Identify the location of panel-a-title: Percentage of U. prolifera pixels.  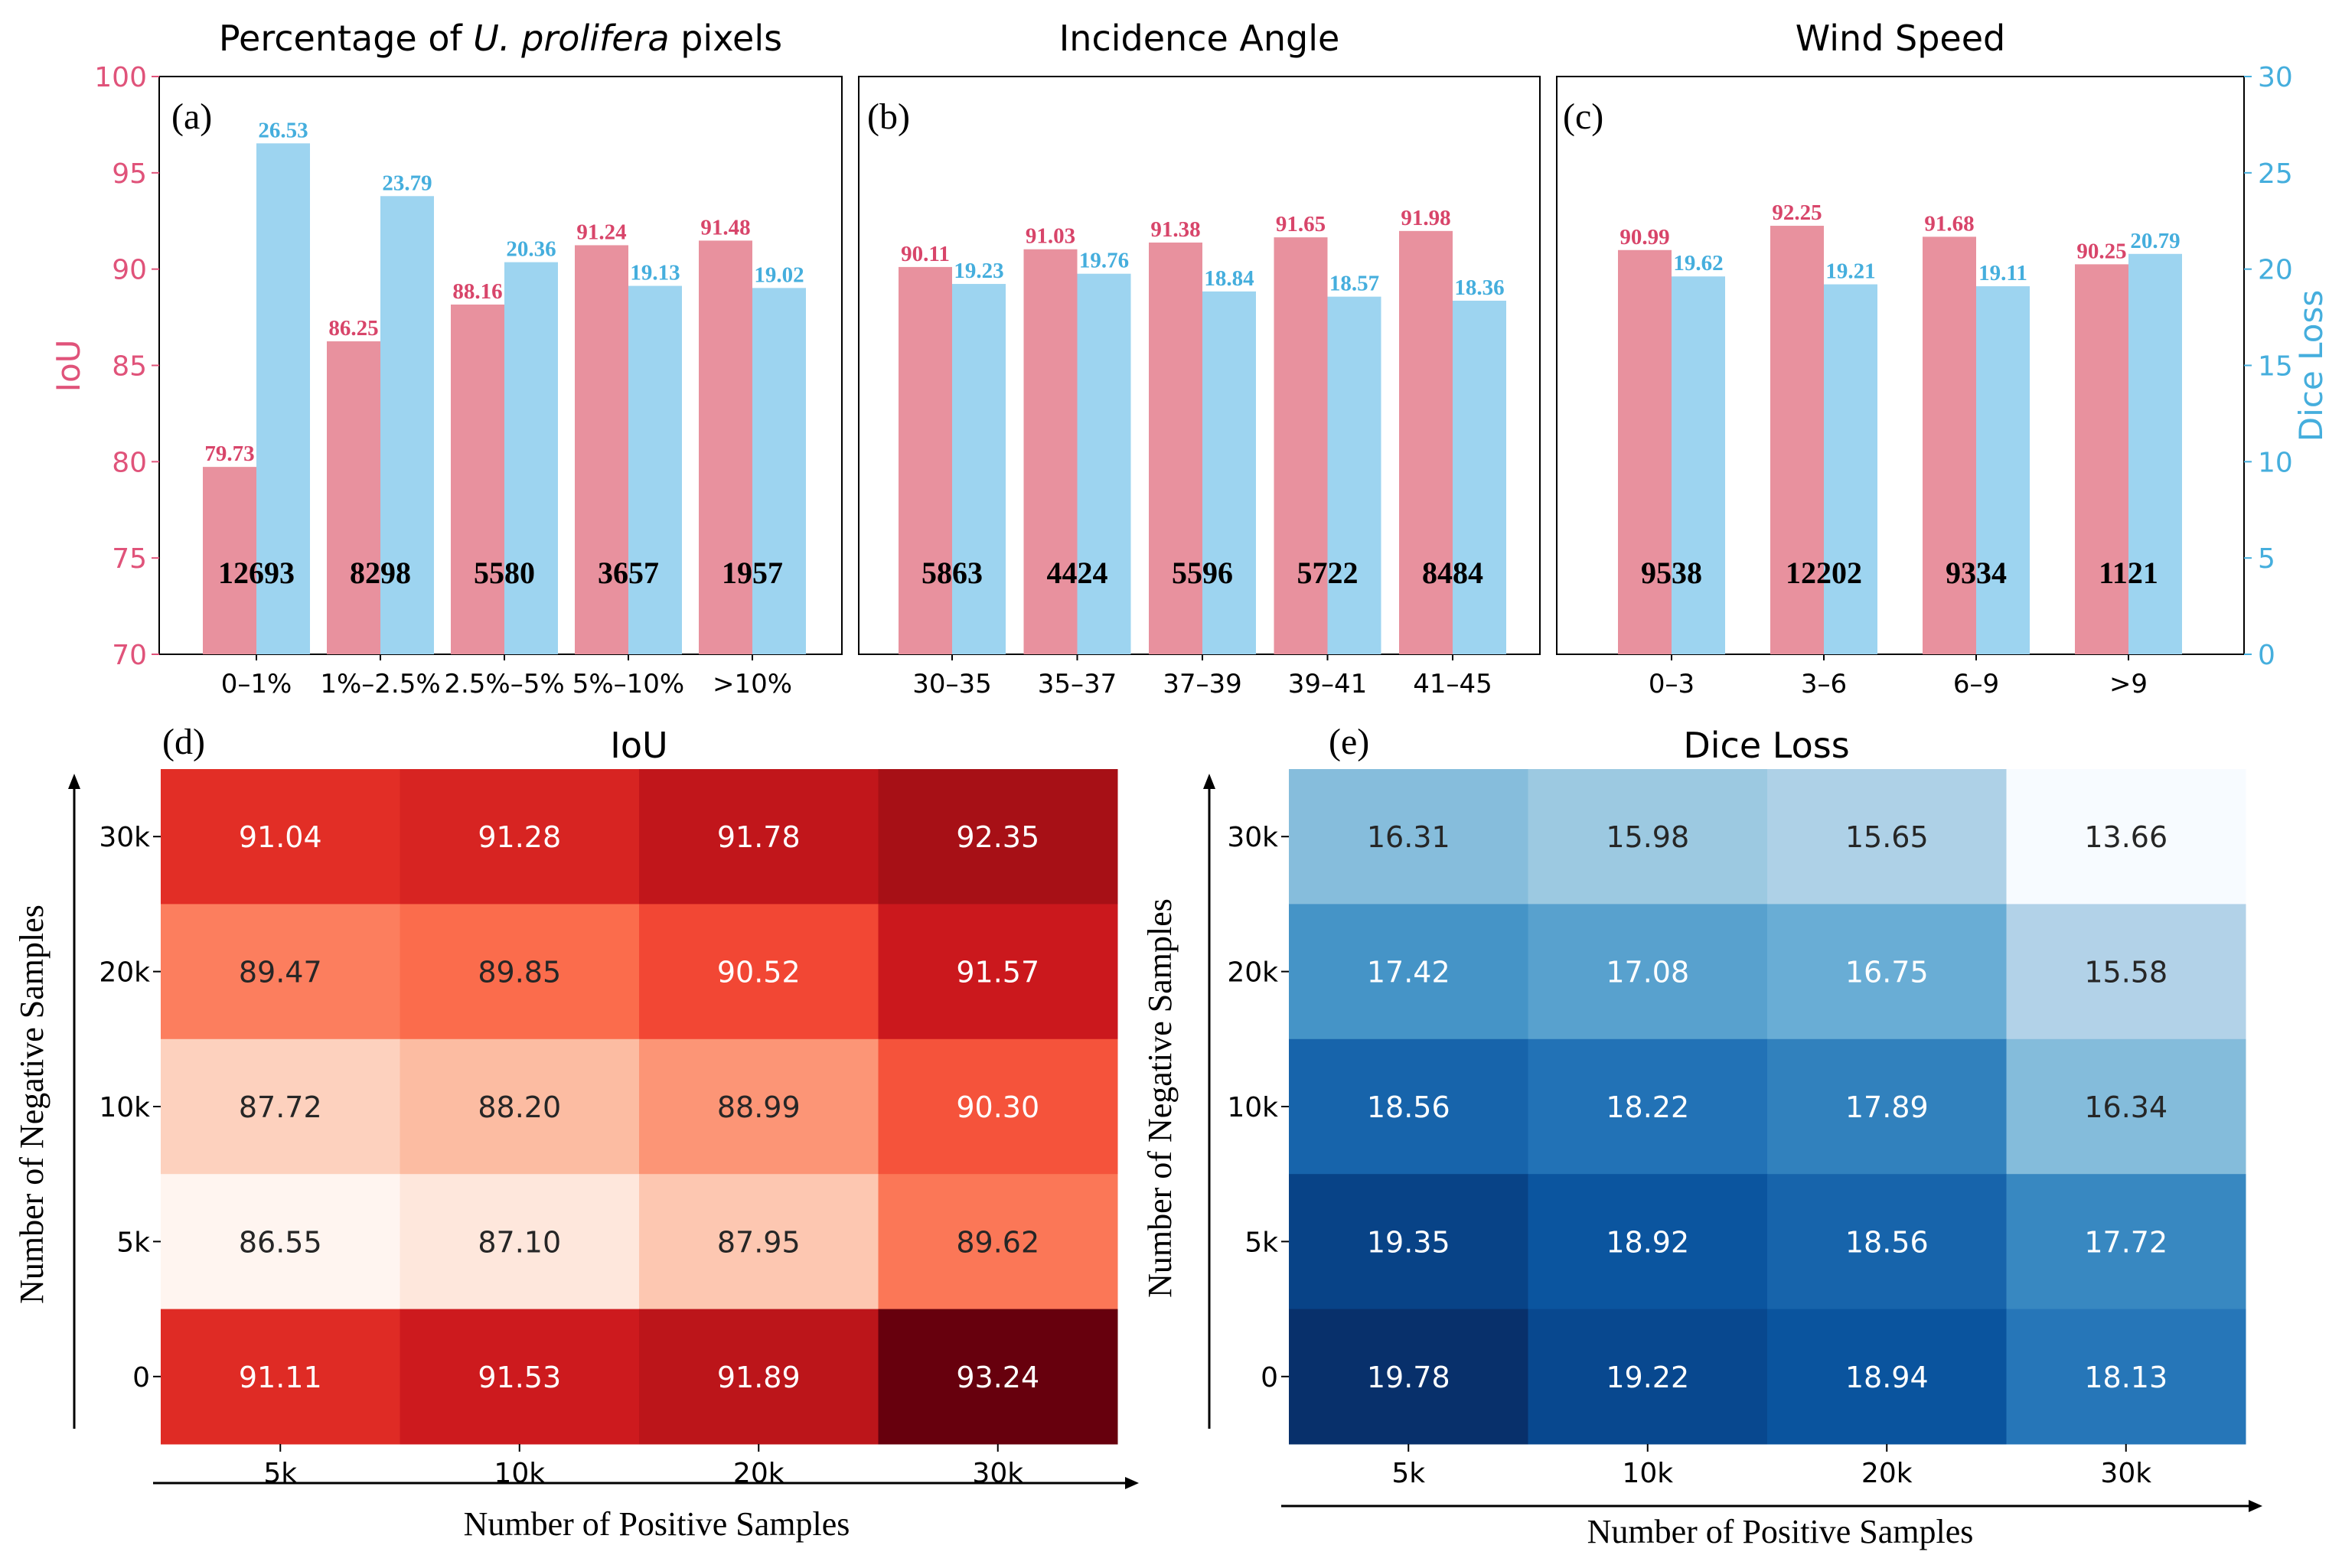
(500, 38).